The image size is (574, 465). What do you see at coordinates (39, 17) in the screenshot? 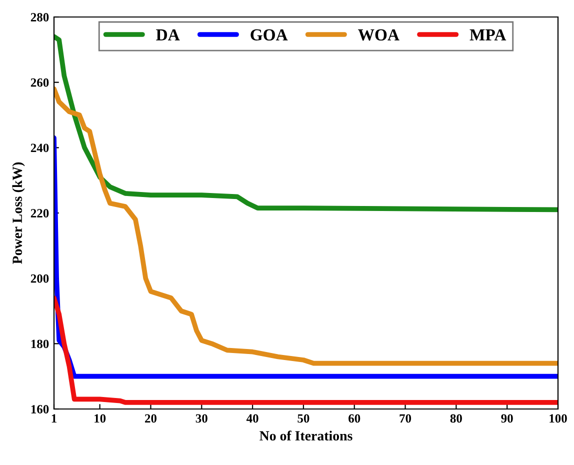
I see `y-tick-label: 280` at bounding box center [39, 17].